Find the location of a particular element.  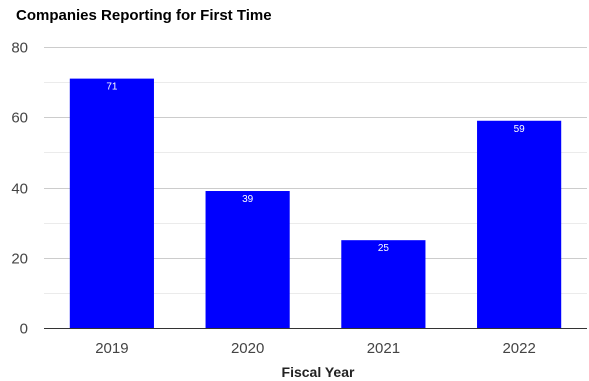

x-axis: 2019 2020 2021 2022 is located at coordinates (315, 342).